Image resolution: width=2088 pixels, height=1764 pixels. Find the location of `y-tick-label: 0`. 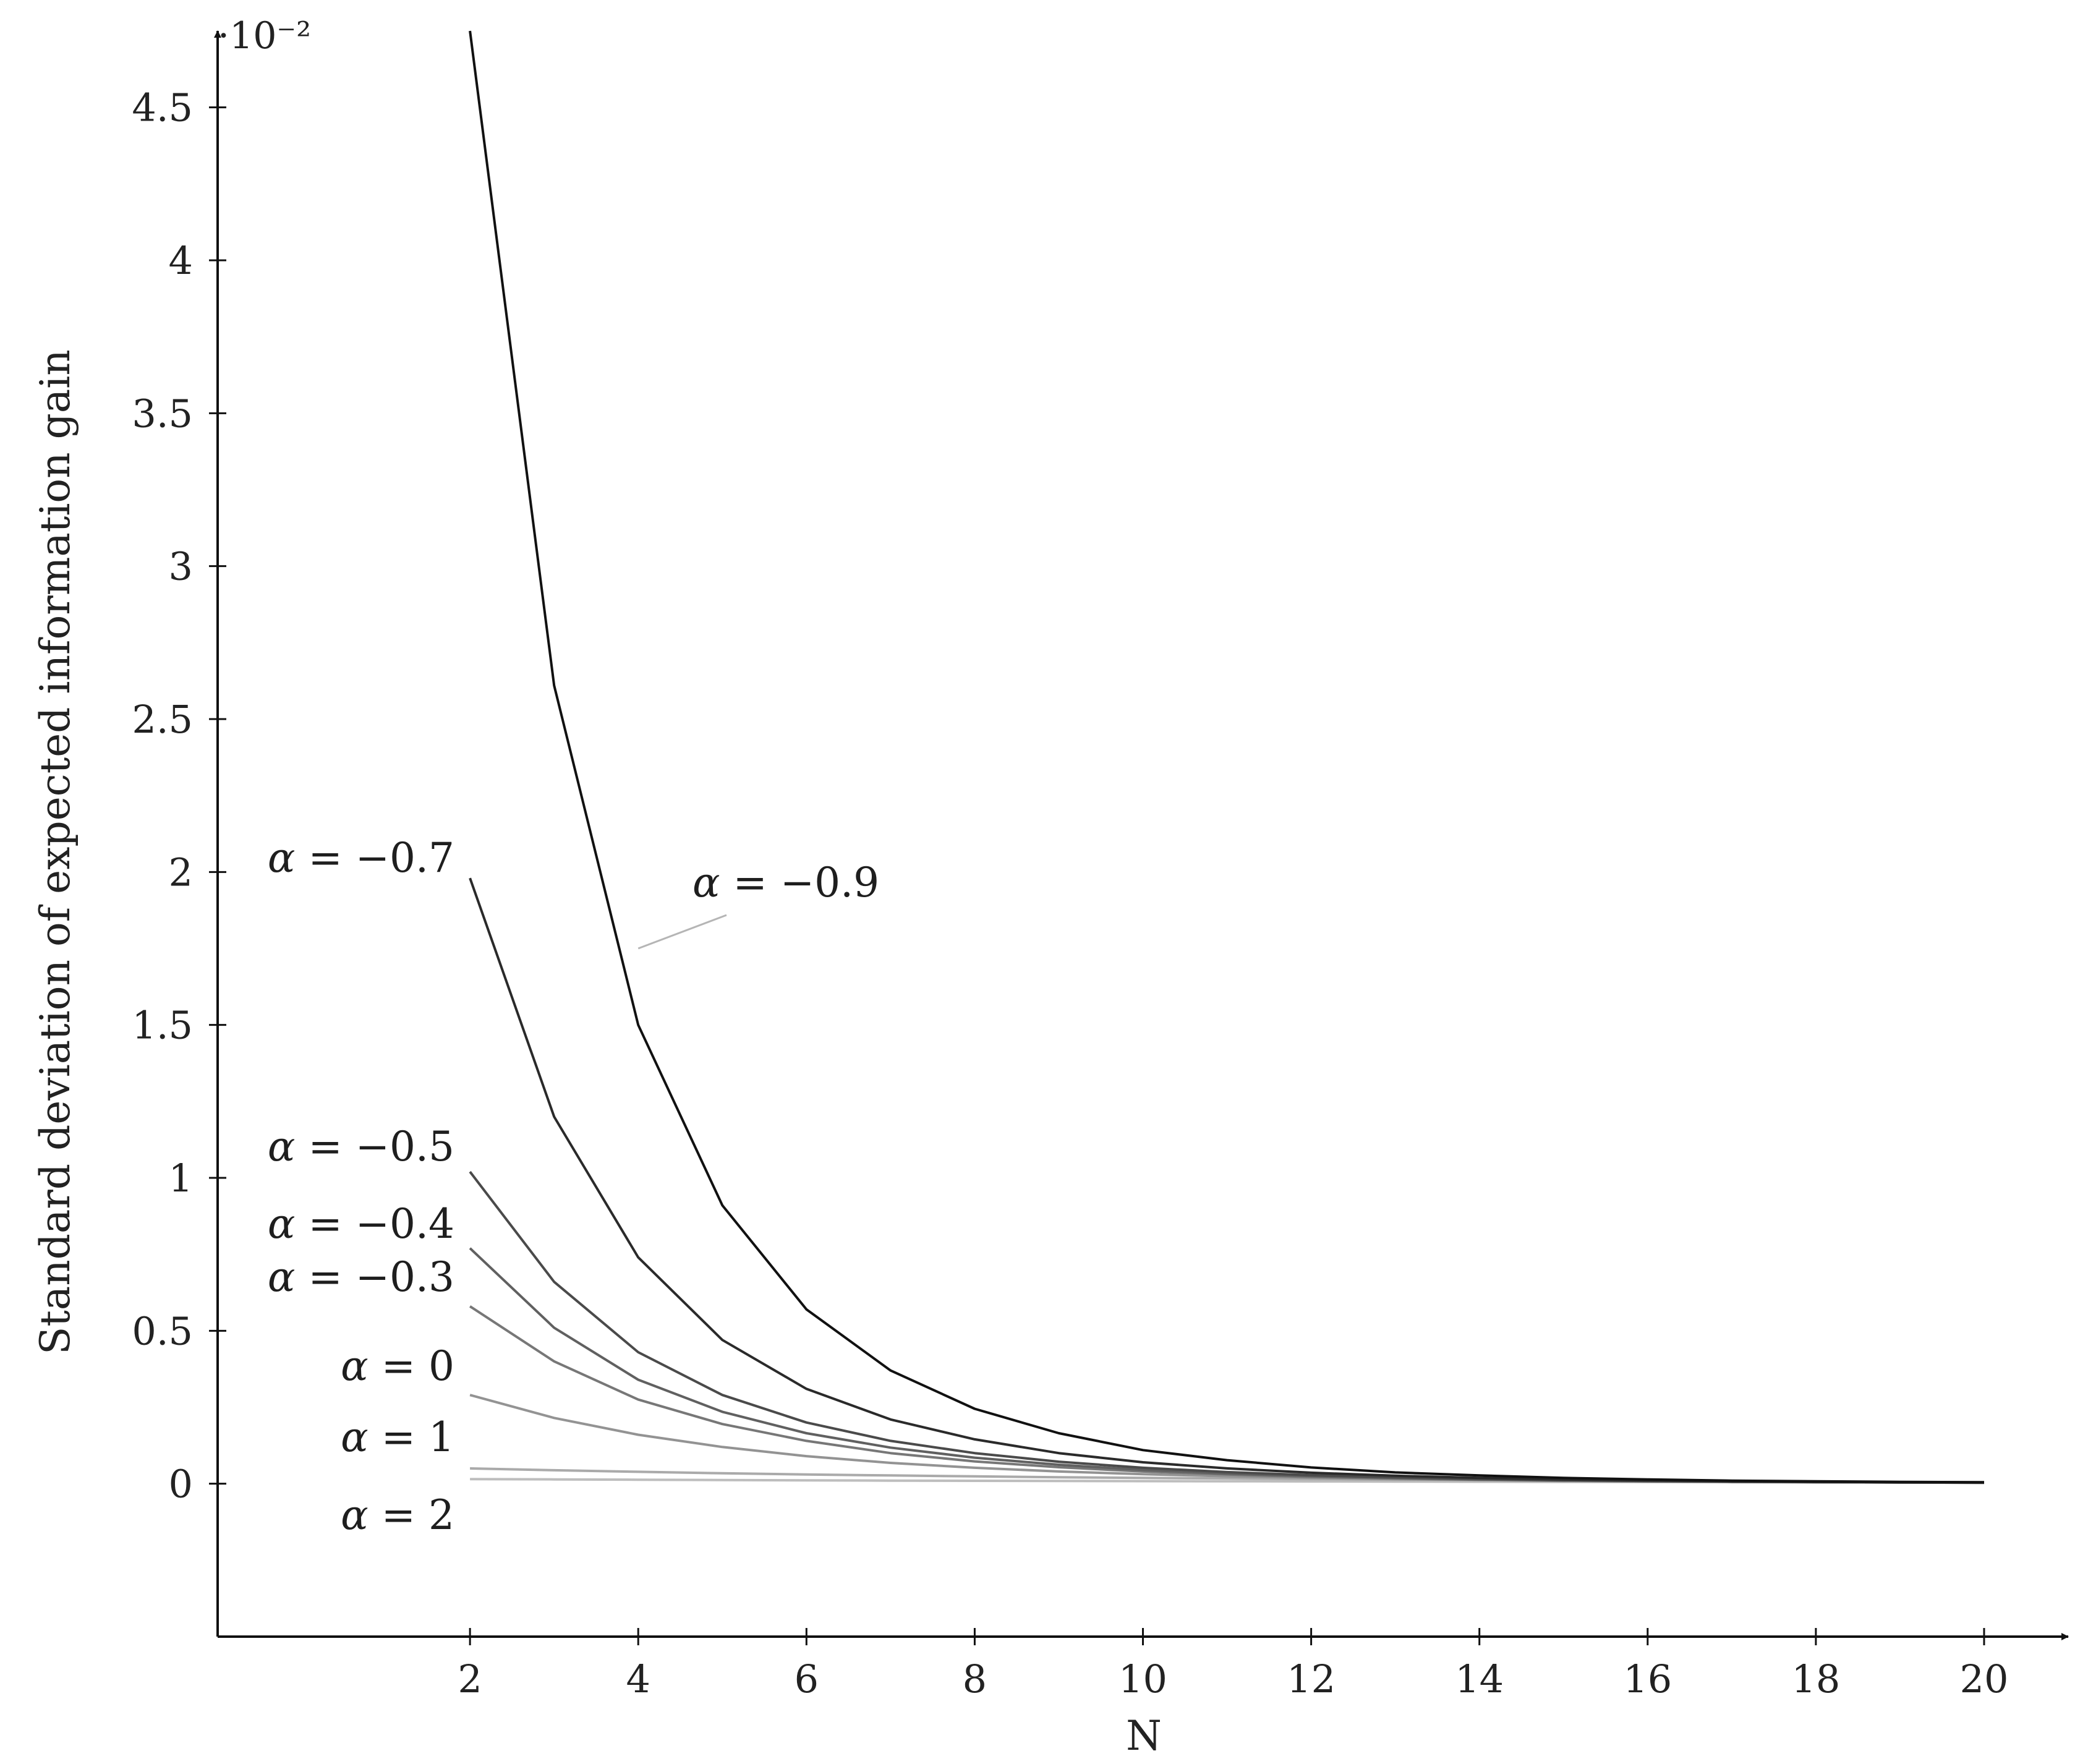

y-tick-label: 0 is located at coordinates (181, 1484).